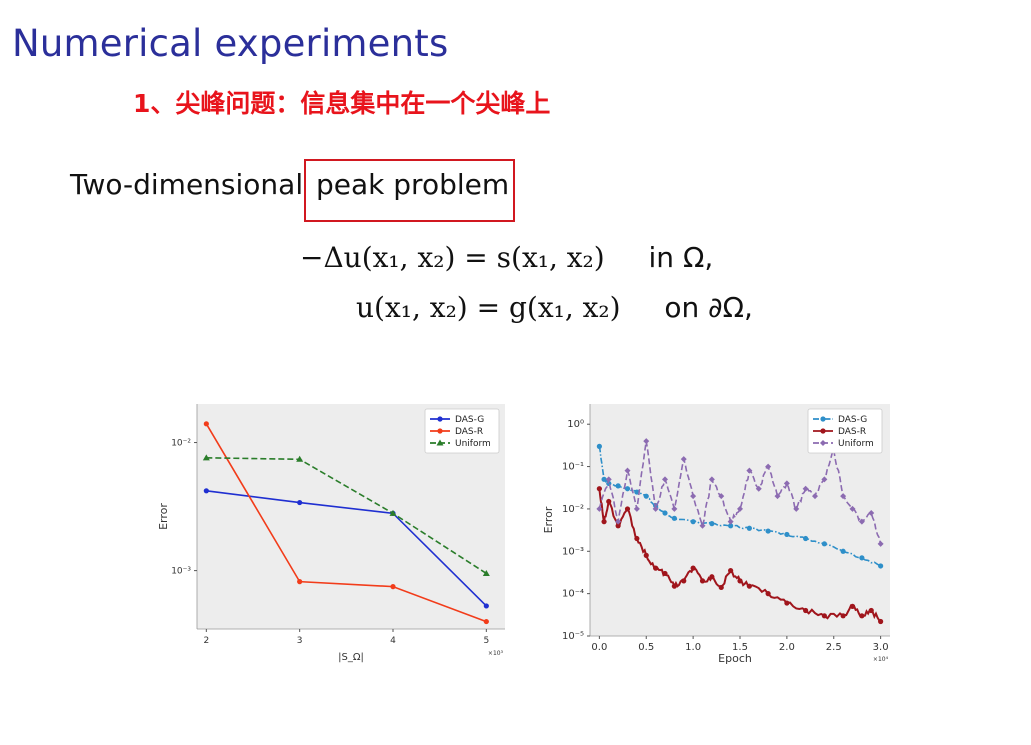 Image resolution: width=1031 pixels, height=745 pixels. What do you see at coordinates (393, 641) in the screenshot?
I see `x-tick-label: 4` at bounding box center [393, 641].